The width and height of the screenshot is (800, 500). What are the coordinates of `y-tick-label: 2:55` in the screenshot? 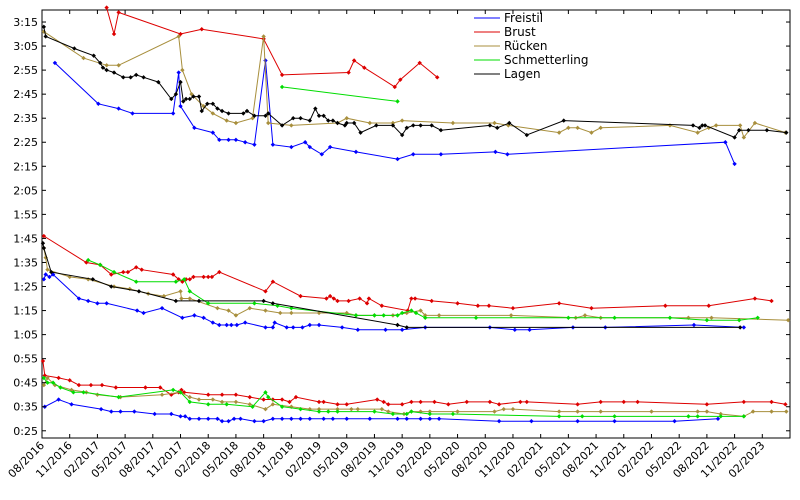 It's located at (25, 70).